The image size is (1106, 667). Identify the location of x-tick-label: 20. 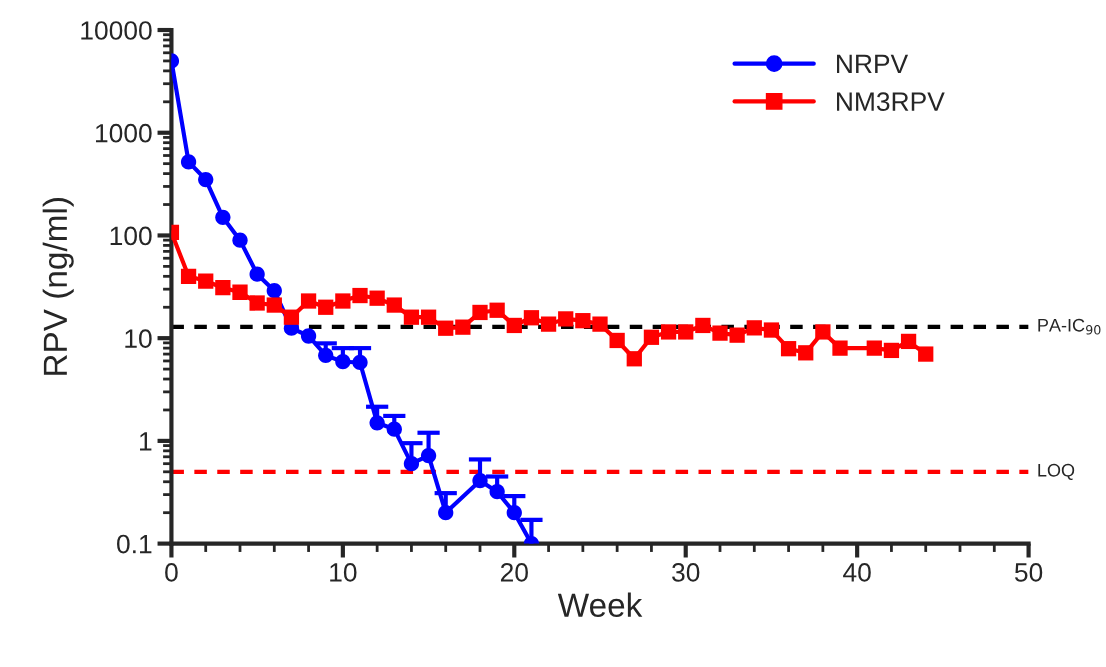
(514, 572).